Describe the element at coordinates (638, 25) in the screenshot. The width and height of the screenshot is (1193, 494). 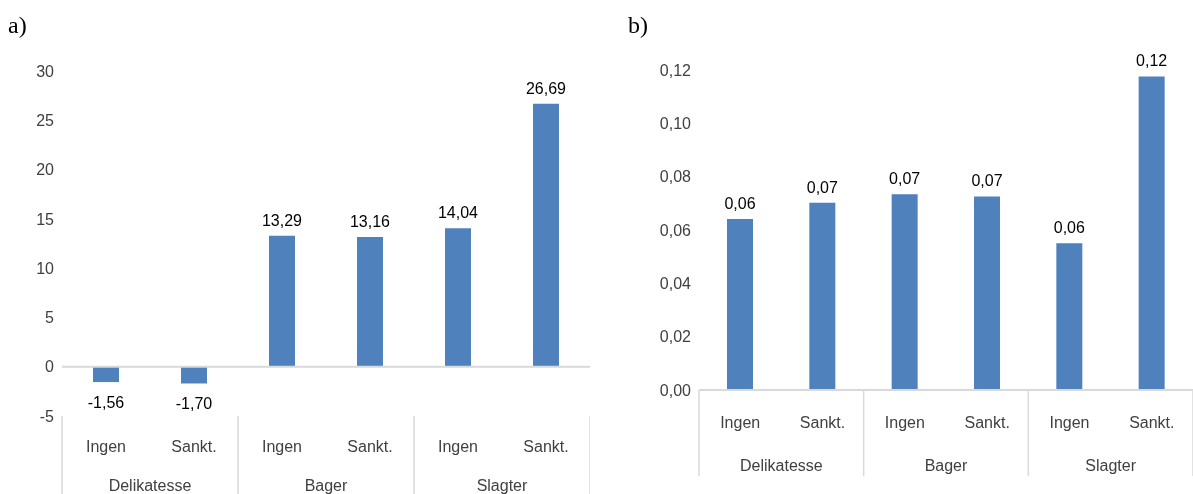
I see `chart-title: b)` at that location.